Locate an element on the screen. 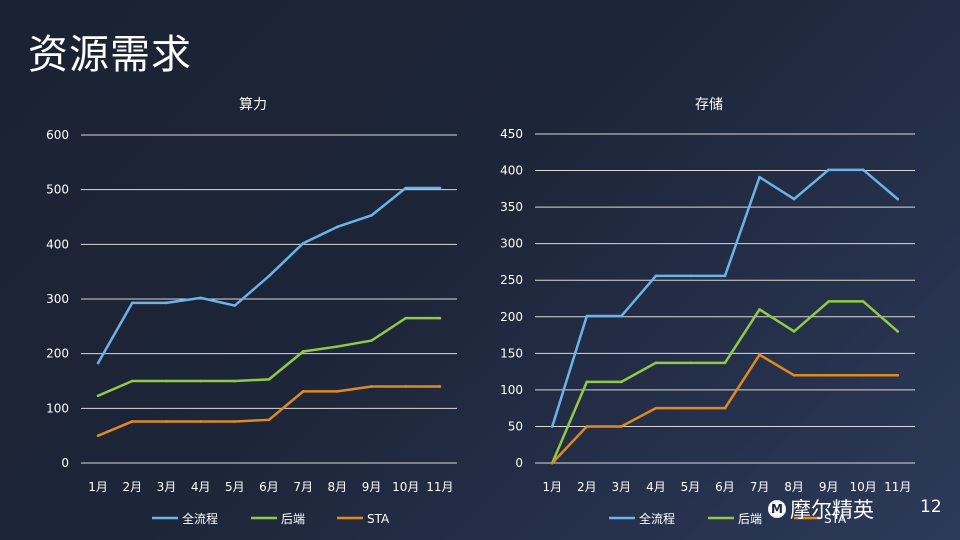 The image size is (960, 540). y-tick-label: 250 is located at coordinates (511, 280).